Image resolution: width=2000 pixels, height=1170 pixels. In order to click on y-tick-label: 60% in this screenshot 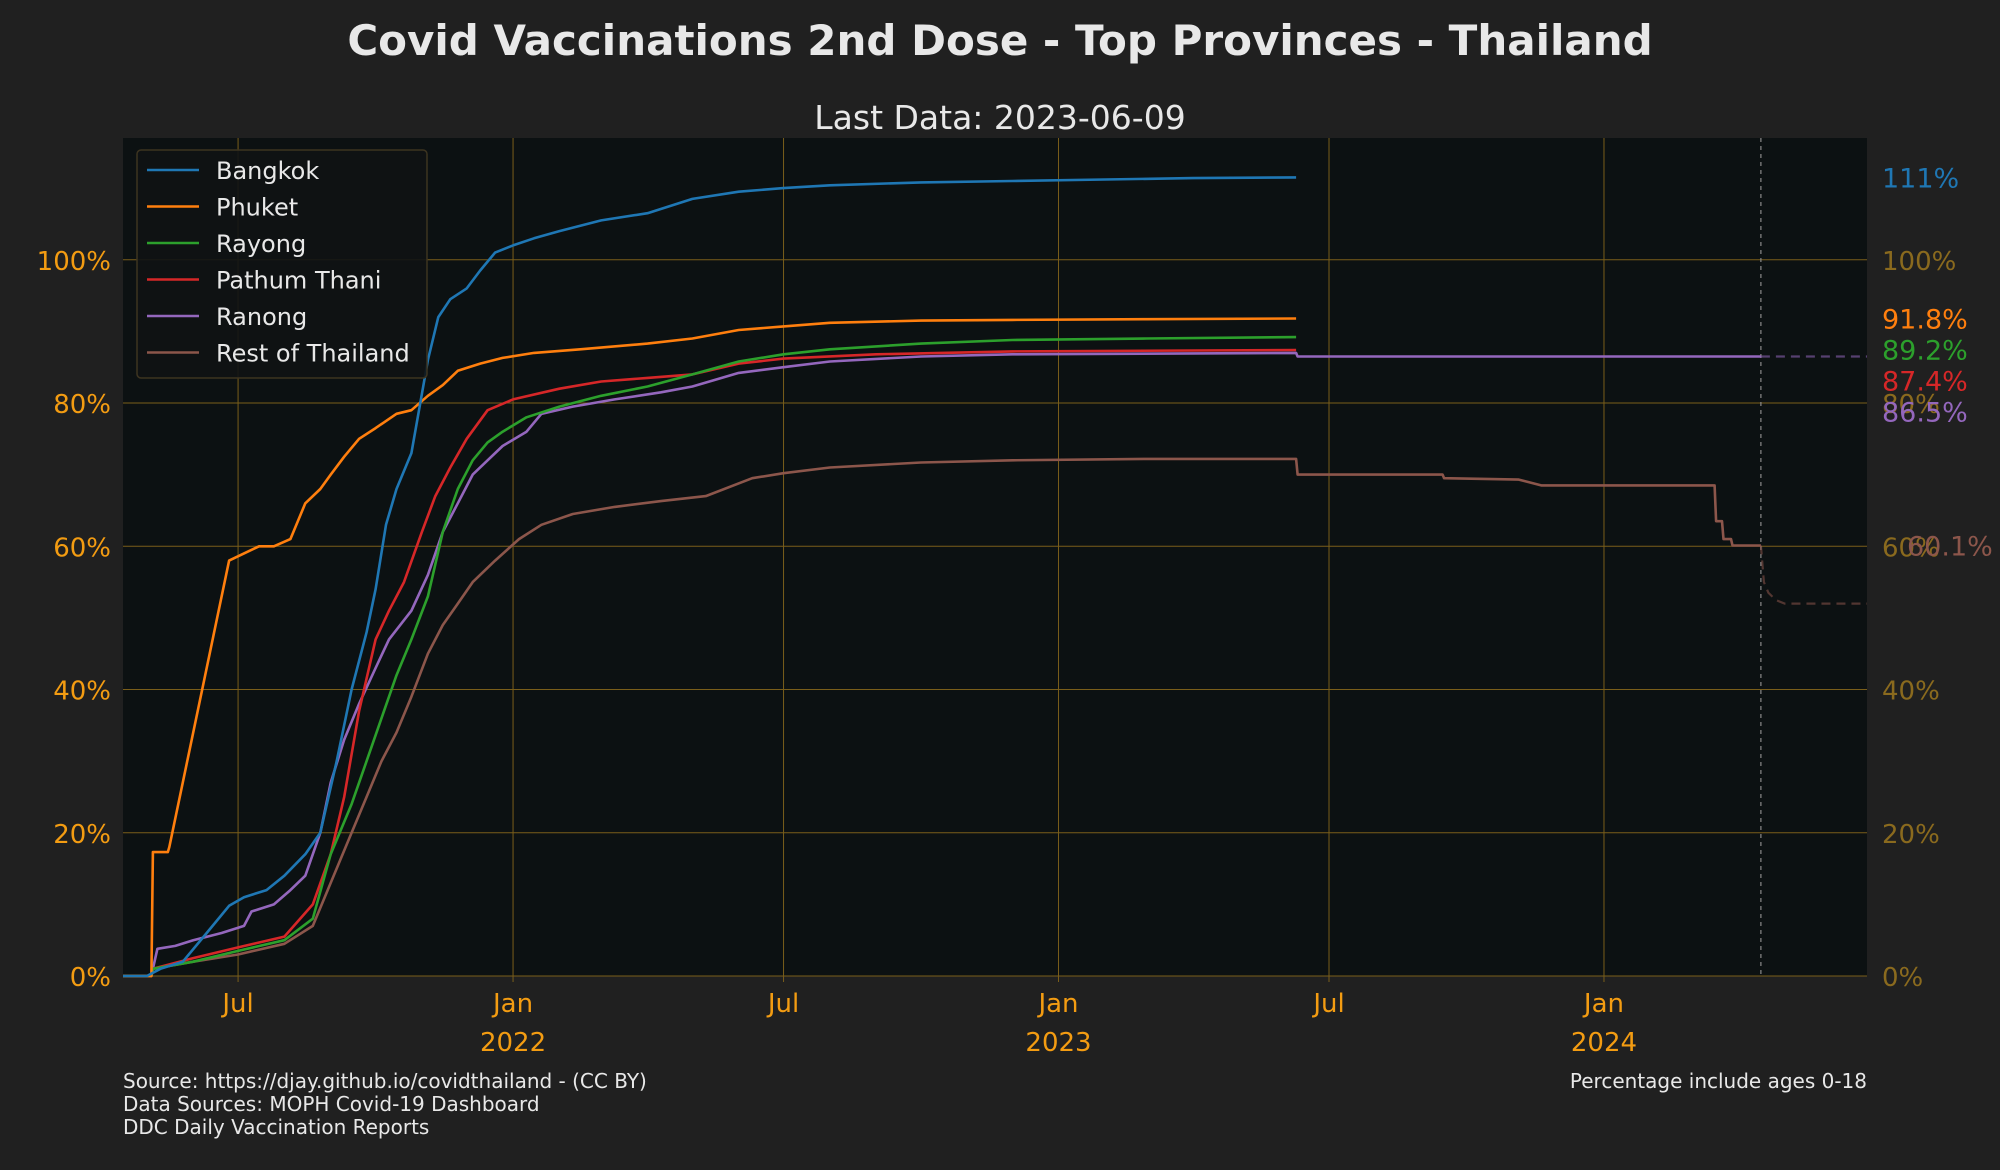, I will do `click(82, 548)`.